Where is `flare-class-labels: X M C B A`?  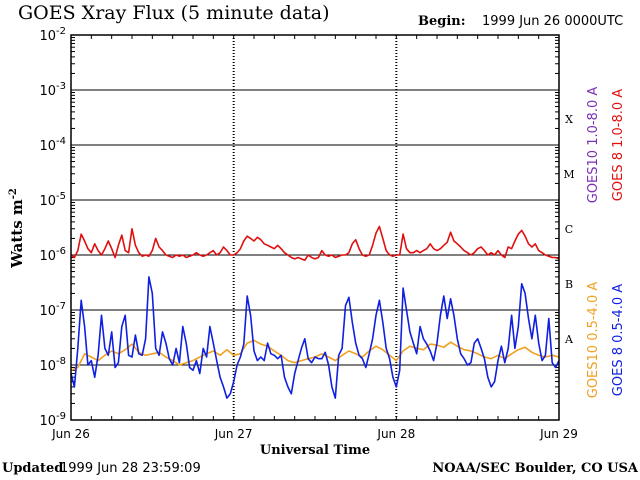
flare-class-labels: X M C B A is located at coordinates (568, 229).